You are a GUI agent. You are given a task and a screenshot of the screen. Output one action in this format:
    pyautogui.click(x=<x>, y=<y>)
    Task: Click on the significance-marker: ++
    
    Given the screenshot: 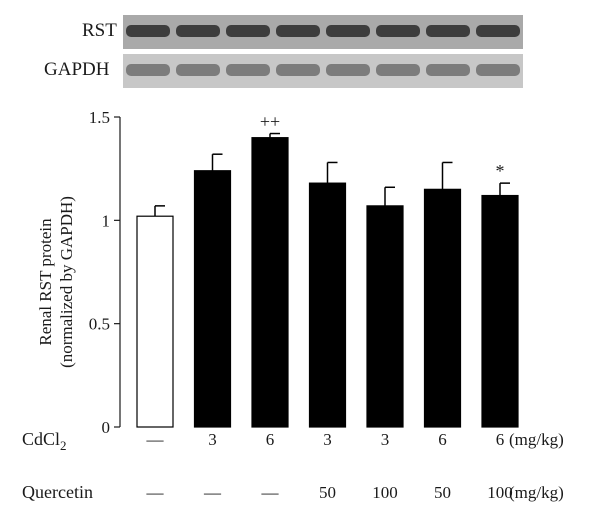 What is the action you would take?
    pyautogui.click(x=270, y=122)
    